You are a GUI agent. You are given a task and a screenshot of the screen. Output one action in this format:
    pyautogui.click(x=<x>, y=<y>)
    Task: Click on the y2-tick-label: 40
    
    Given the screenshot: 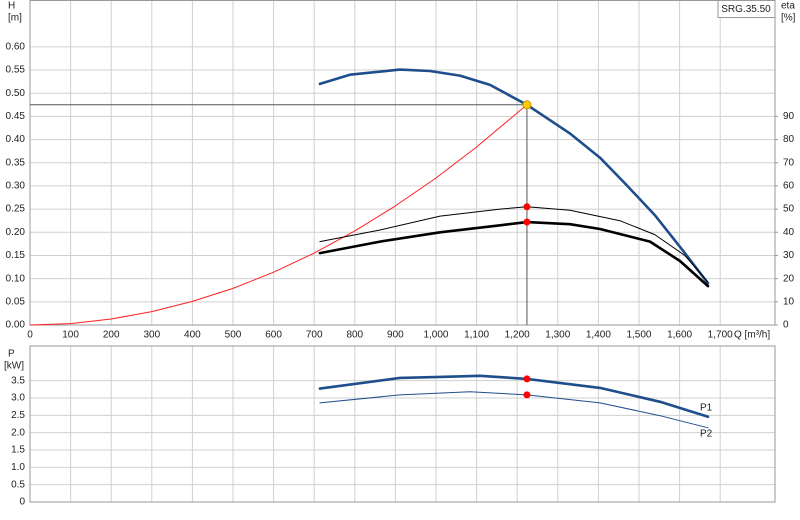 What is the action you would take?
    pyautogui.click(x=789, y=232)
    